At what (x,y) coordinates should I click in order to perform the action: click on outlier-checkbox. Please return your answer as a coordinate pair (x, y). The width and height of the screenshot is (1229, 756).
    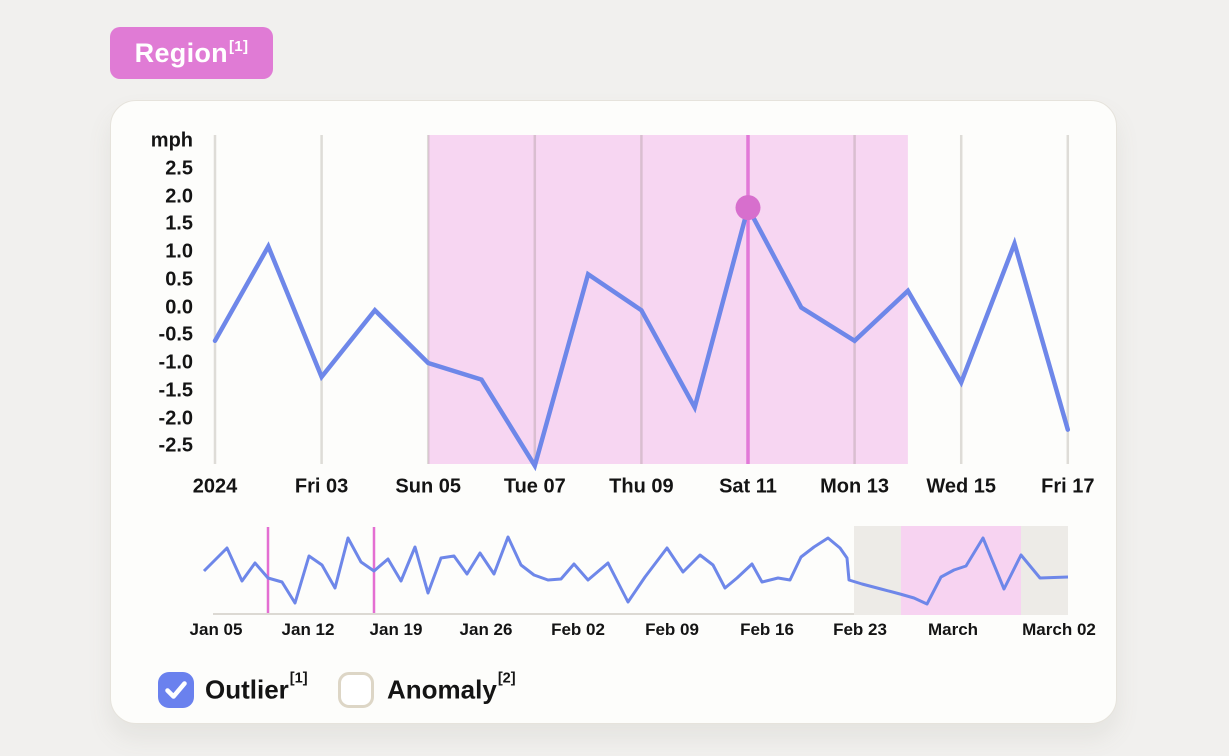
    Looking at the image, I should click on (176, 690).